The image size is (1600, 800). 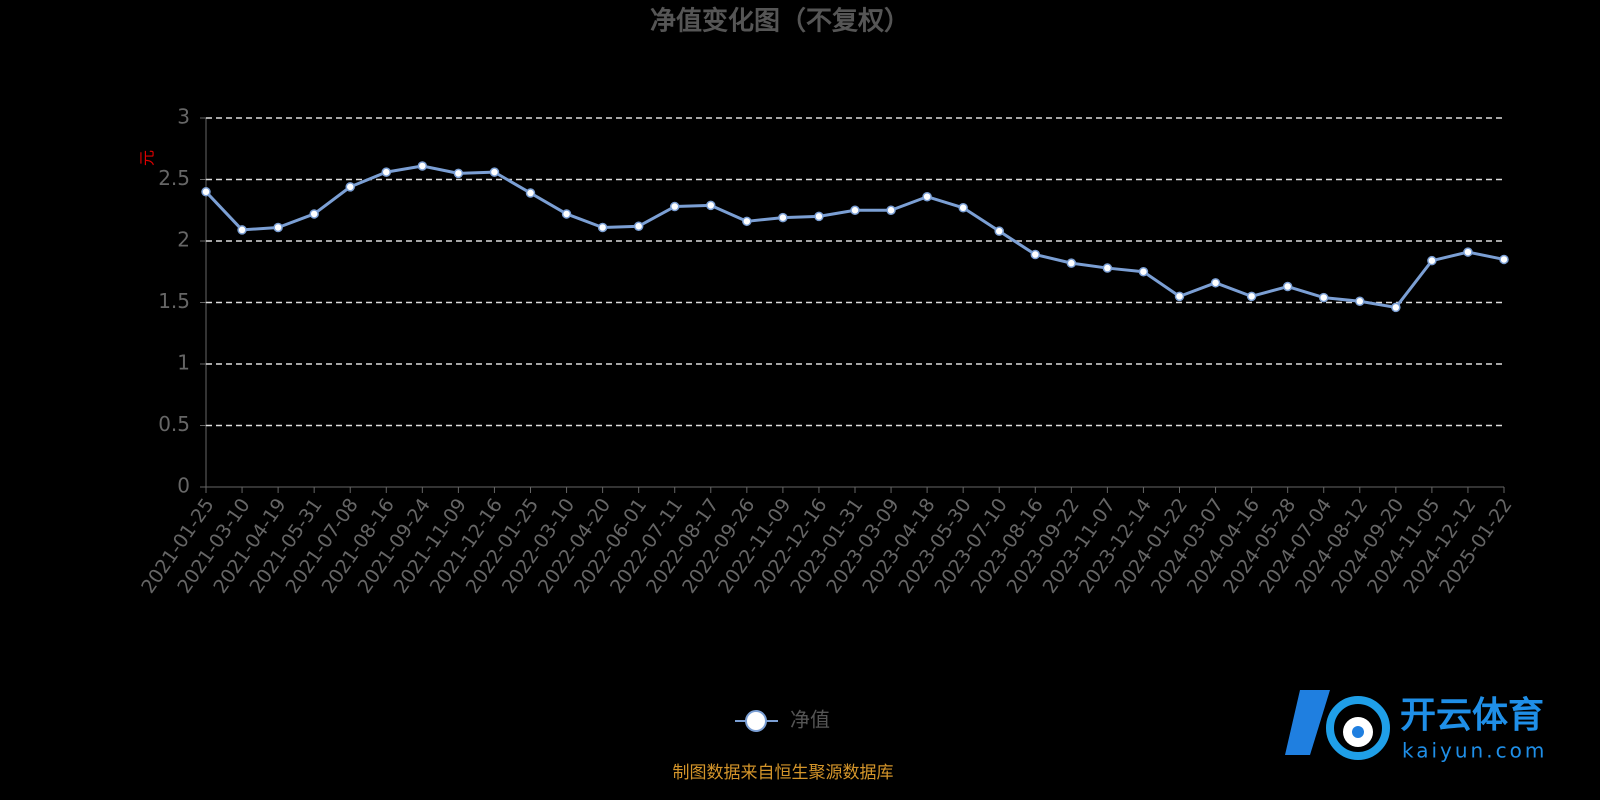 What do you see at coordinates (780, 21) in the screenshot?
I see `chart-title: 净值变化图（不复权）` at bounding box center [780, 21].